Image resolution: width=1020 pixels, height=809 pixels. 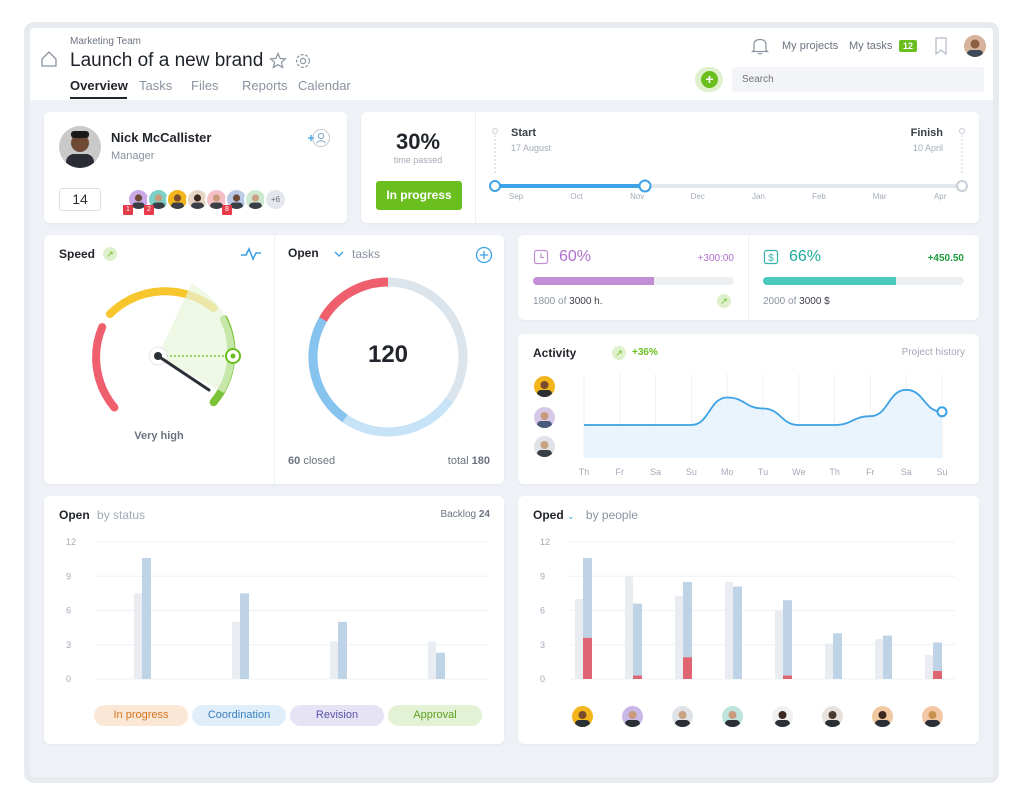 I want to click on finish-date: 10 April, so click(x=927, y=148).